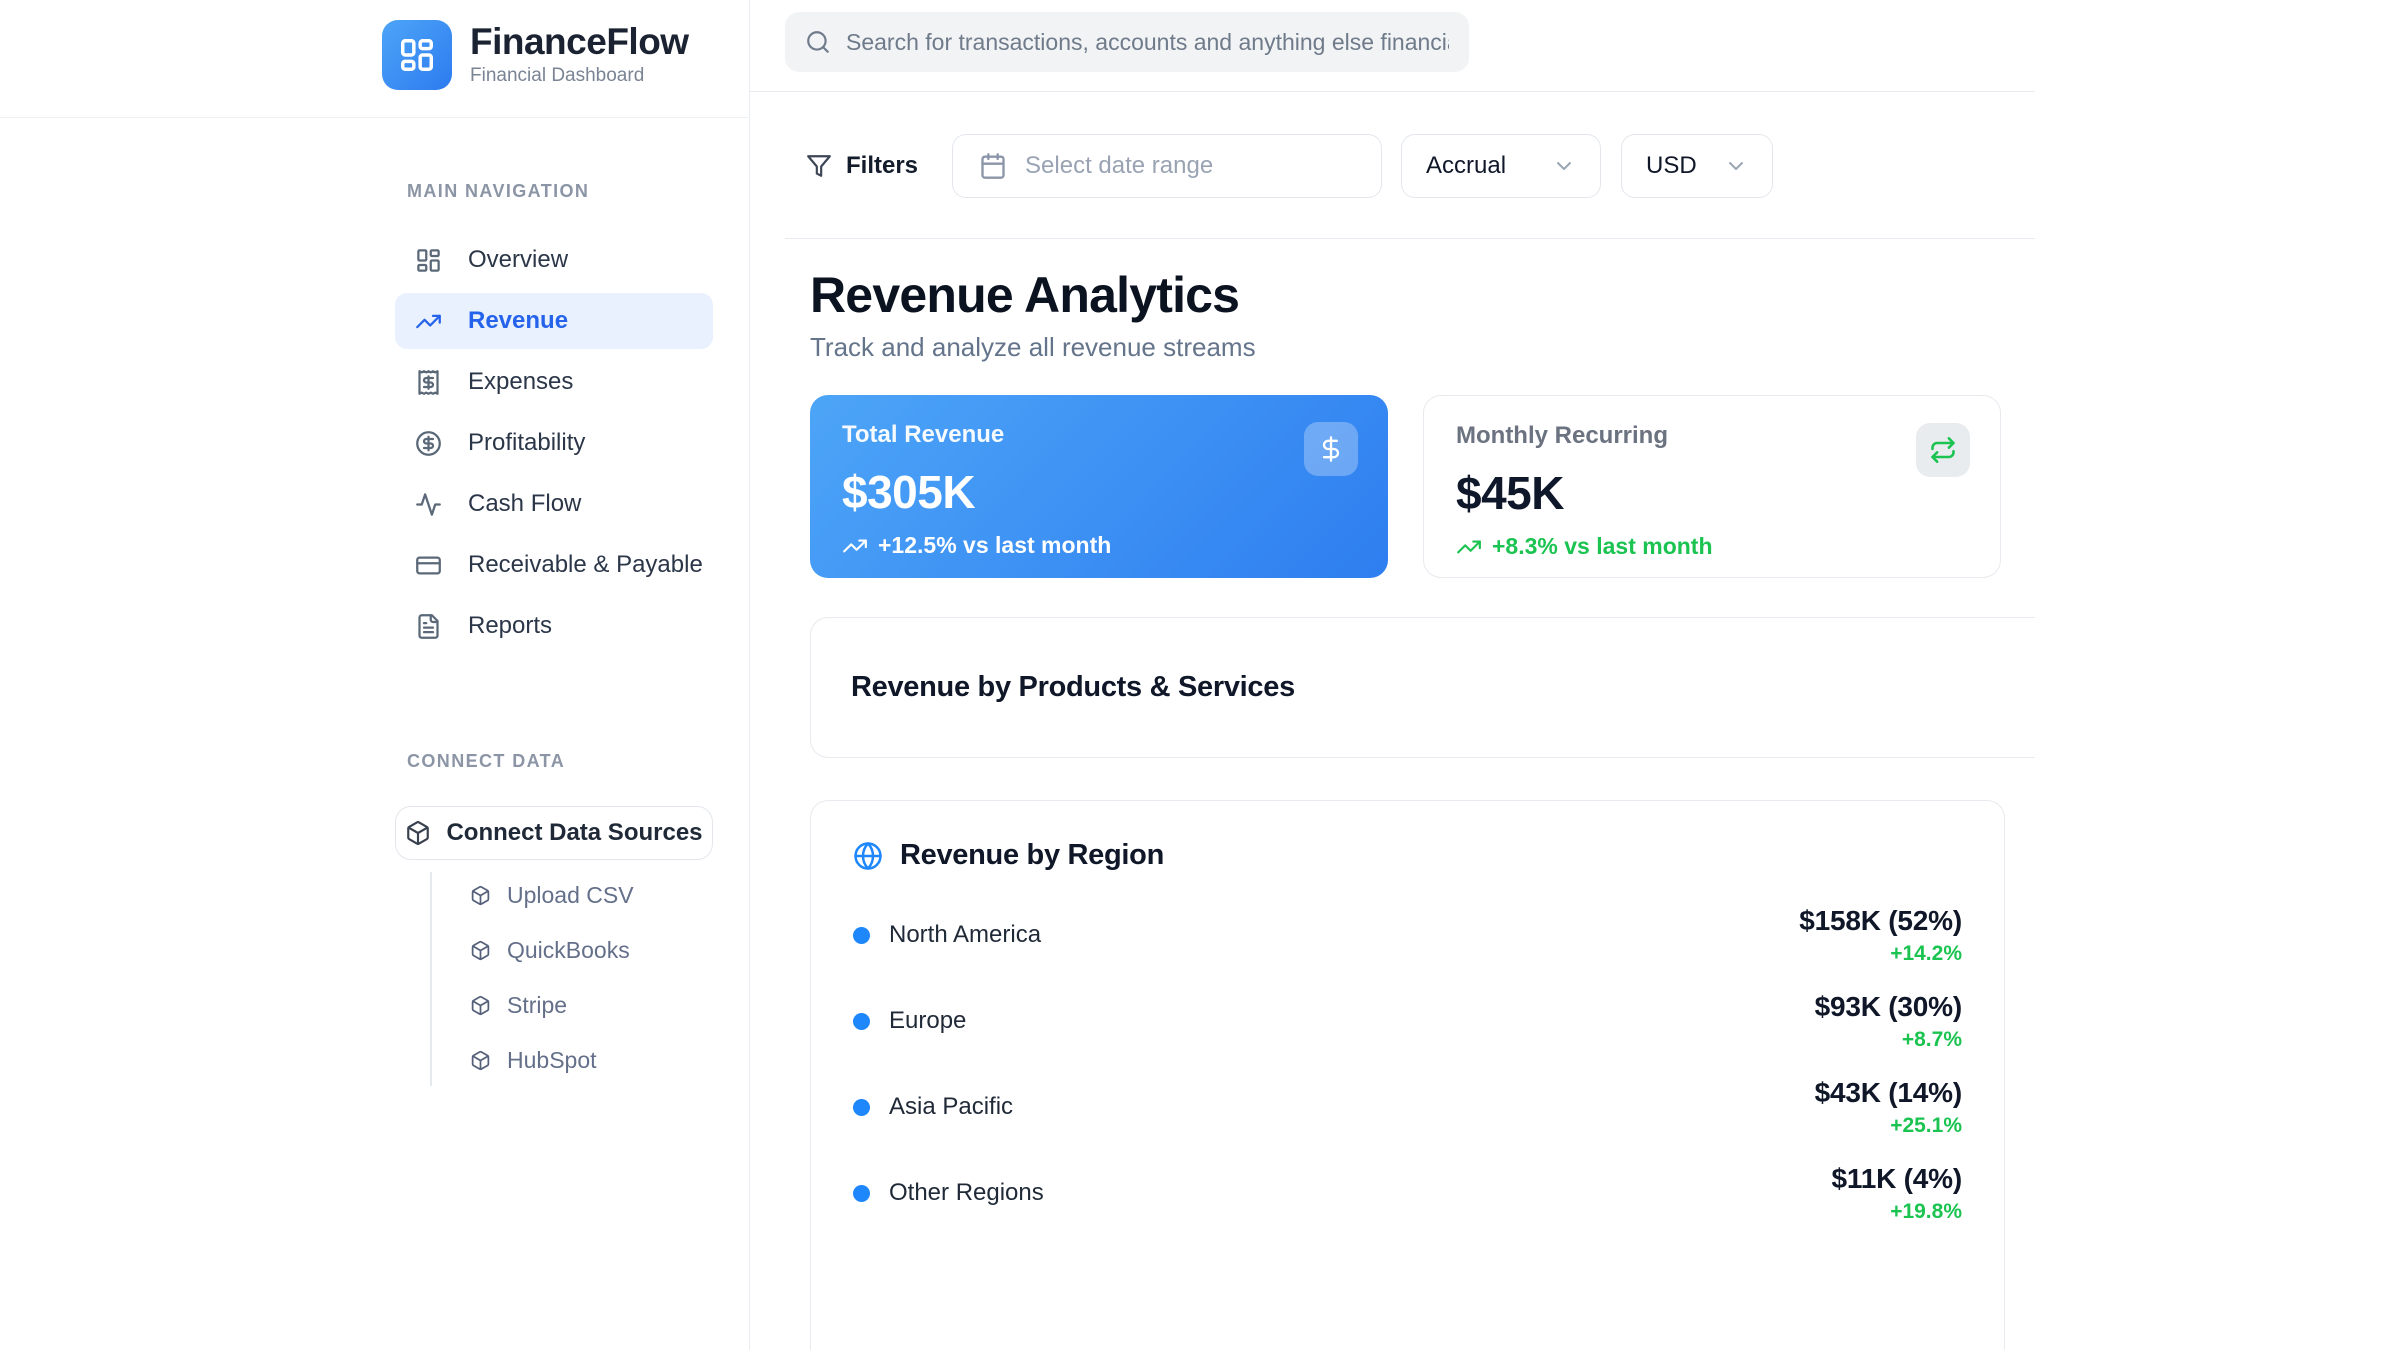  What do you see at coordinates (557, 76) in the screenshot?
I see `brand-subtitle: Financial Dashboard` at bounding box center [557, 76].